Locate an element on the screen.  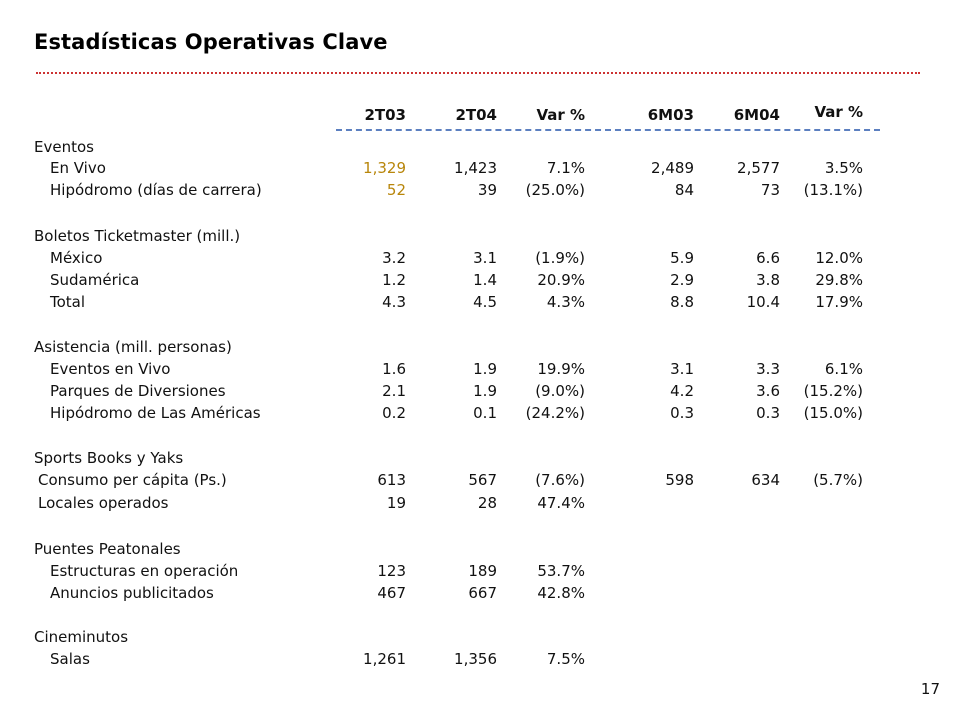
row-label: Eventos en Vivo is located at coordinates (110, 369).